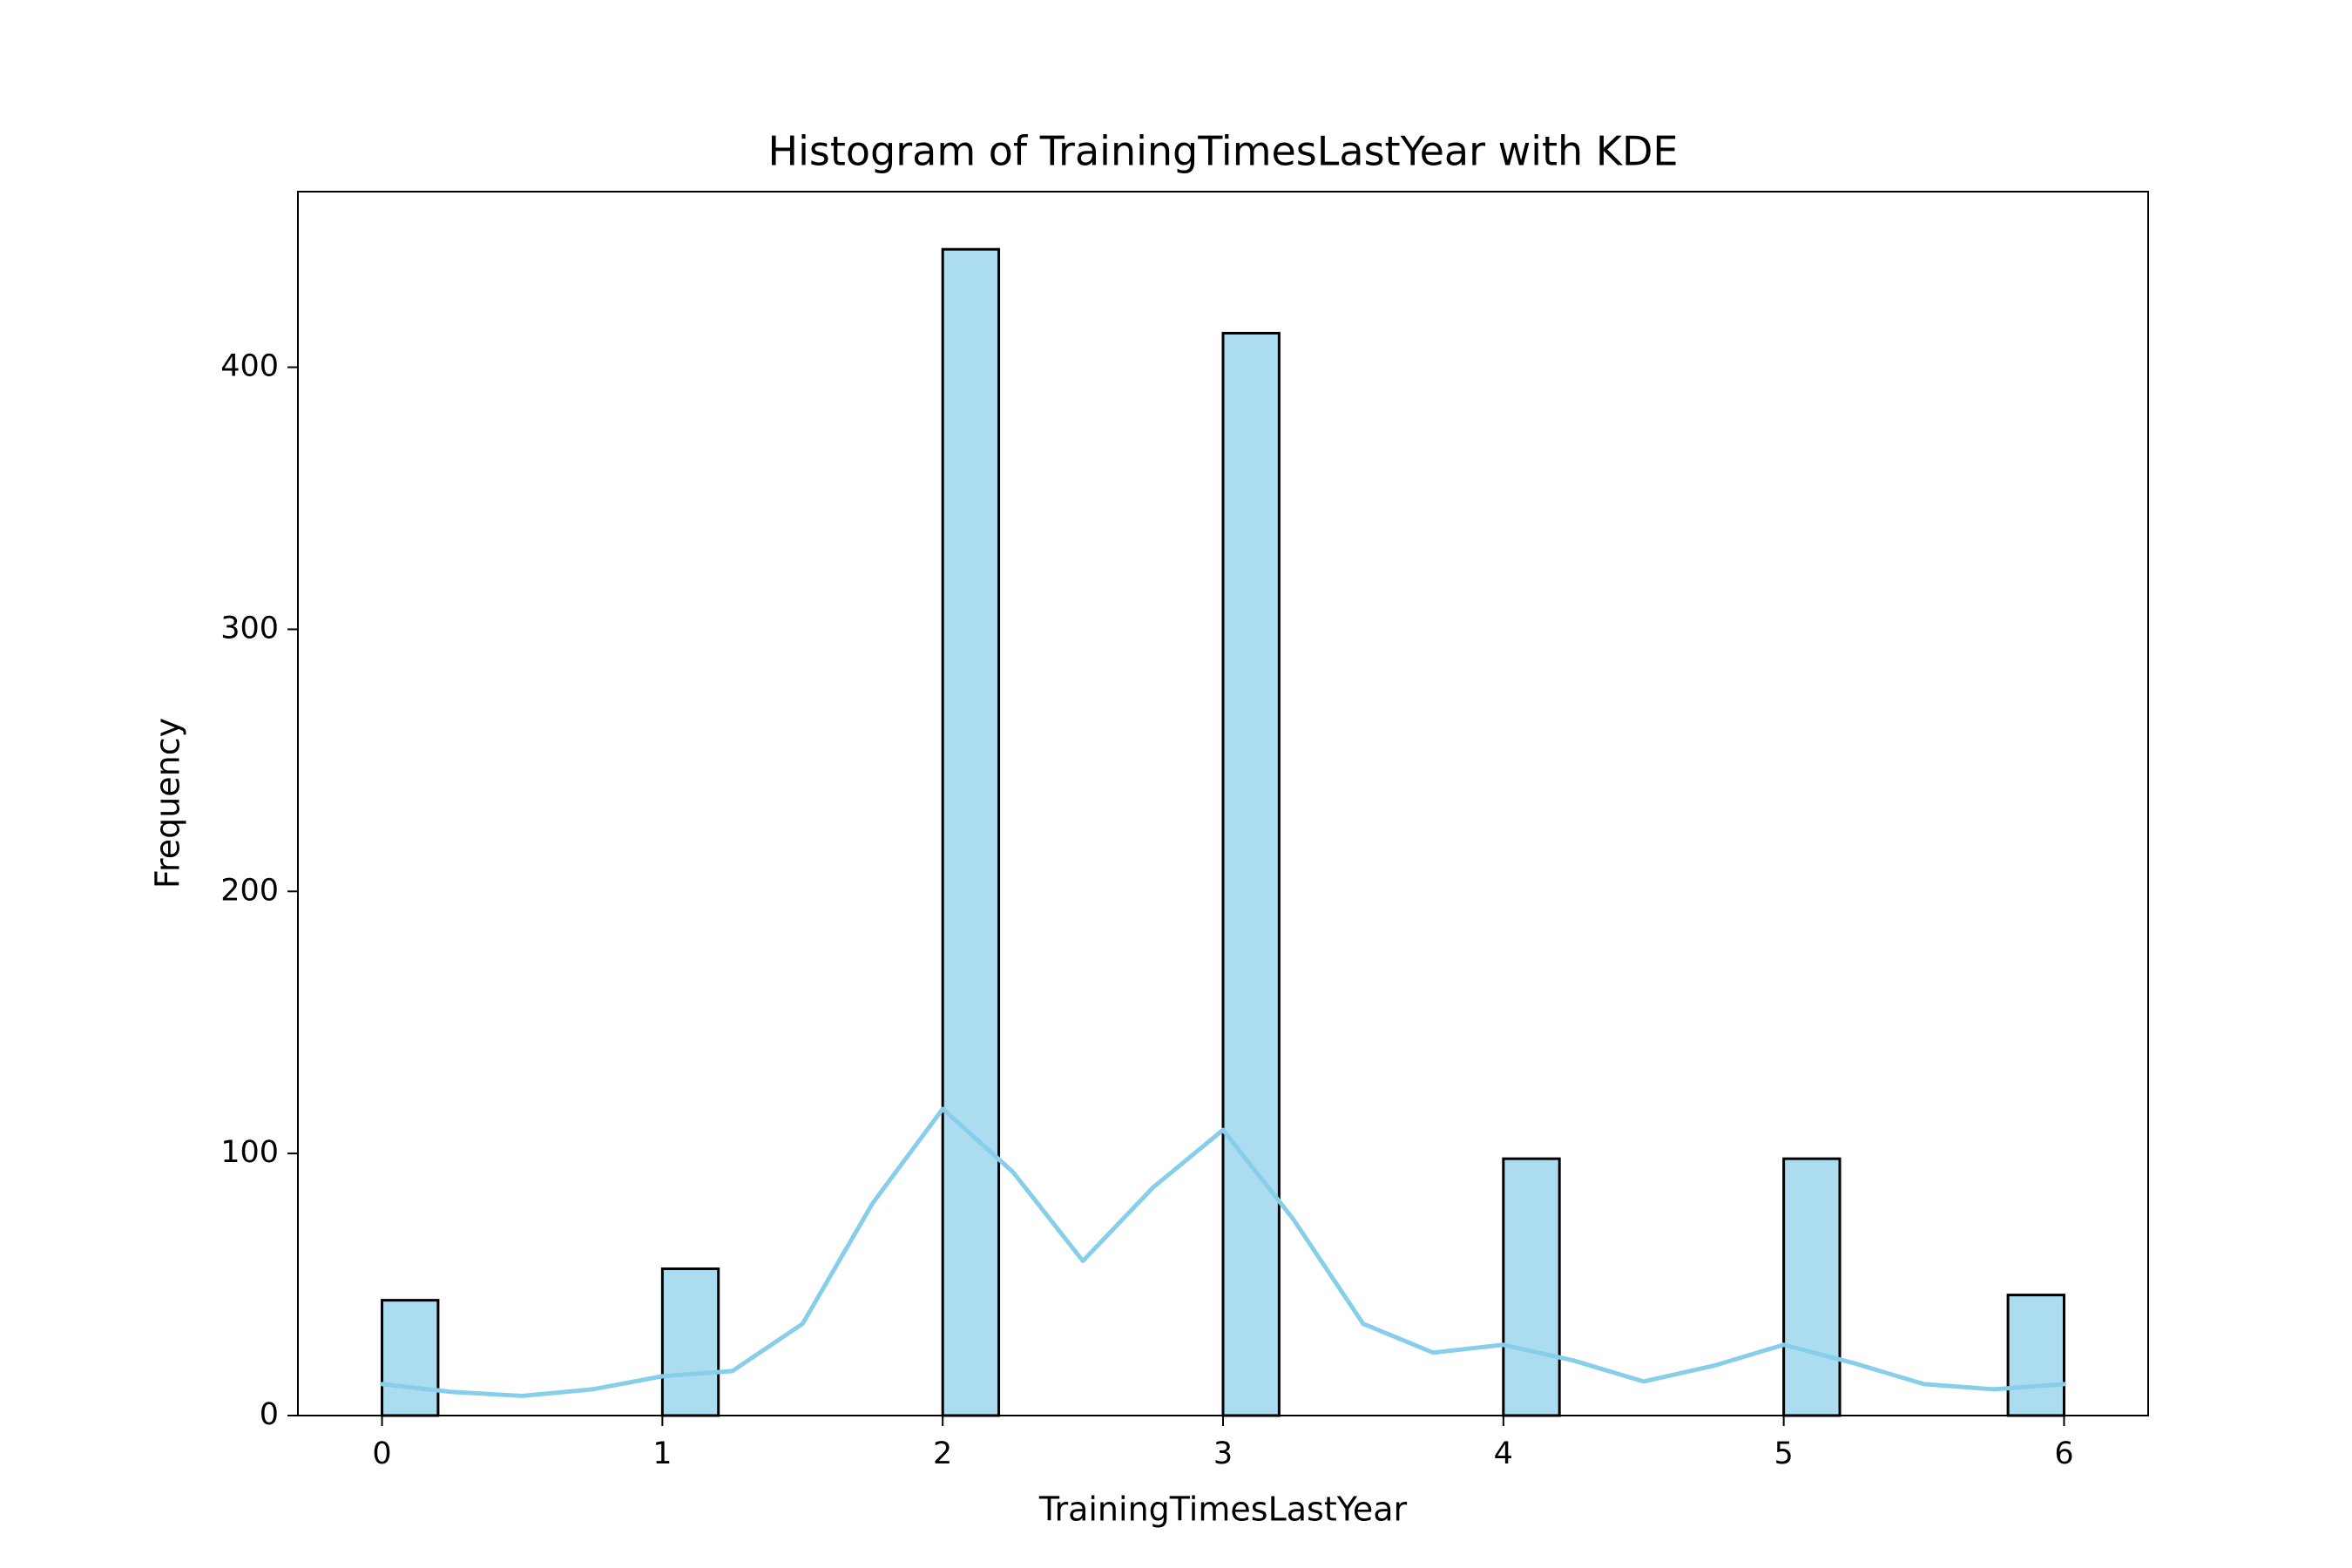 The image size is (2352, 1568). I want to click on x-tick-label: 6, so click(2063, 1453).